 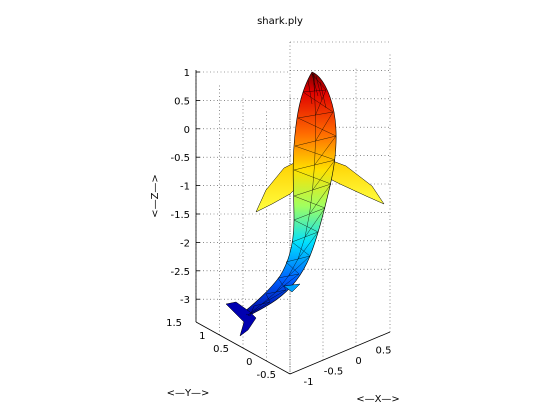 What do you see at coordinates (185, 300) in the screenshot?
I see `z-tick-label: -3` at bounding box center [185, 300].